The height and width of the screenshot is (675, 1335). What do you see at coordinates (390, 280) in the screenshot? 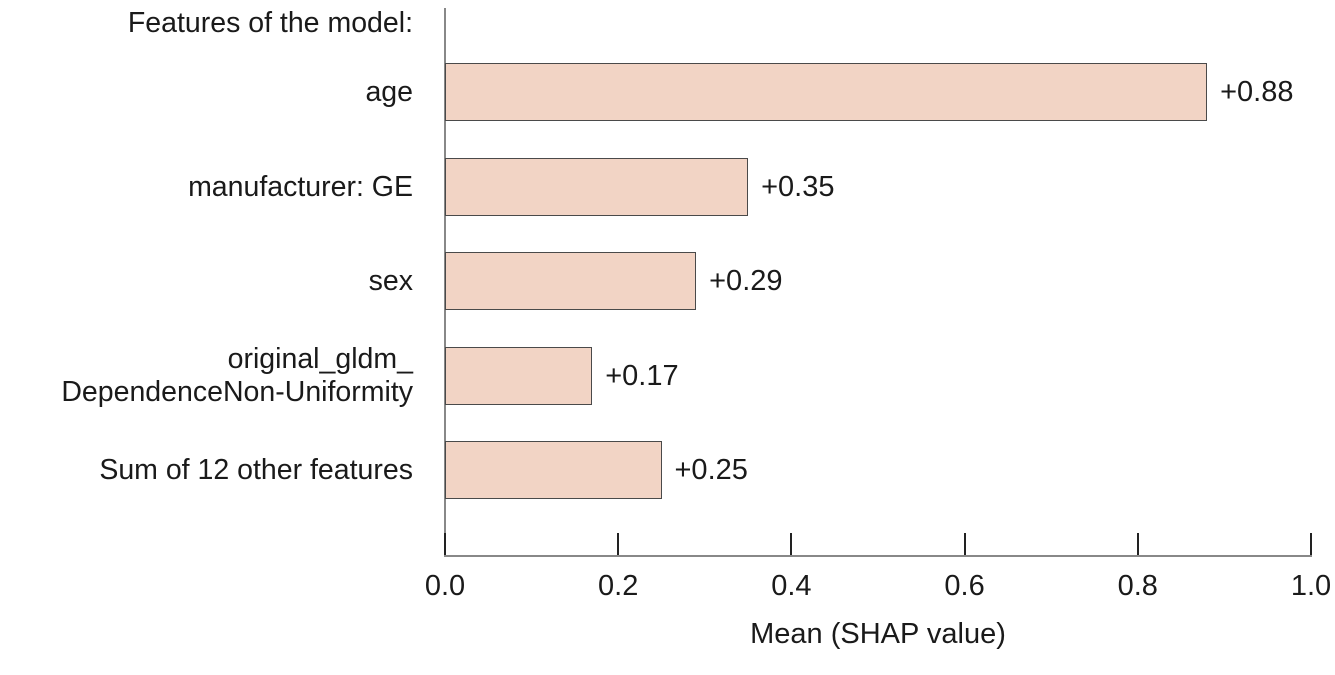
I see `category-label: sex` at bounding box center [390, 280].